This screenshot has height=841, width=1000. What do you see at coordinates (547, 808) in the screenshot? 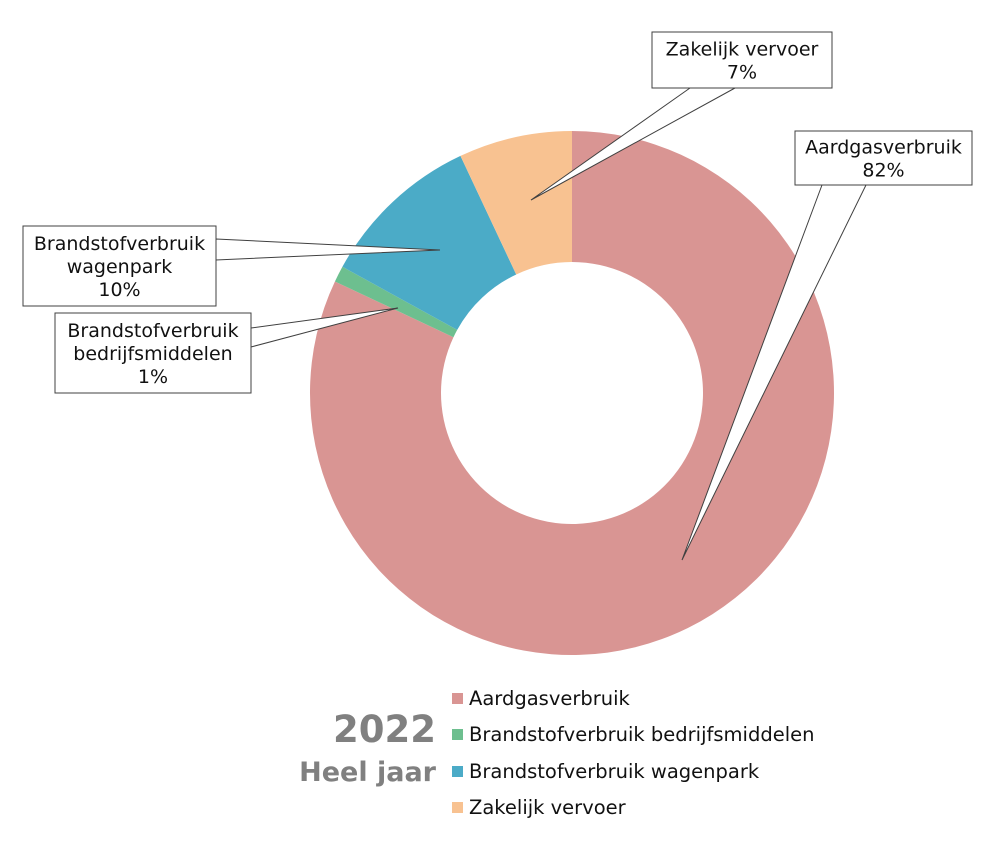
I see `legend-label: Zakelijk vervoer` at bounding box center [547, 808].